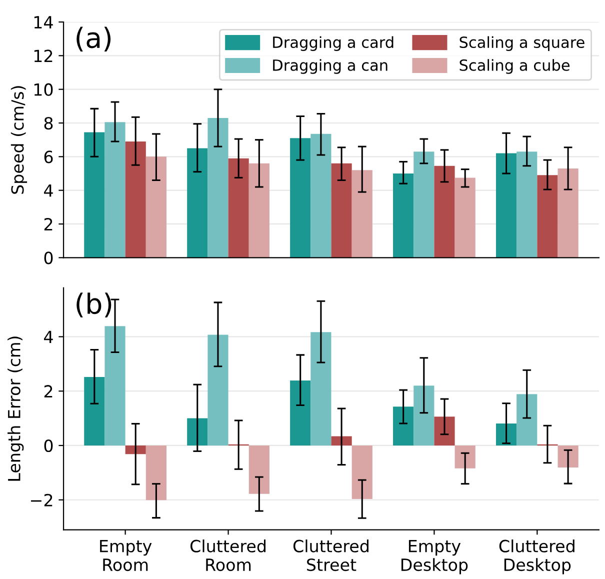 The image size is (605, 579). What do you see at coordinates (330, 66) in the screenshot?
I see `legend-label: Dragging a can` at bounding box center [330, 66].